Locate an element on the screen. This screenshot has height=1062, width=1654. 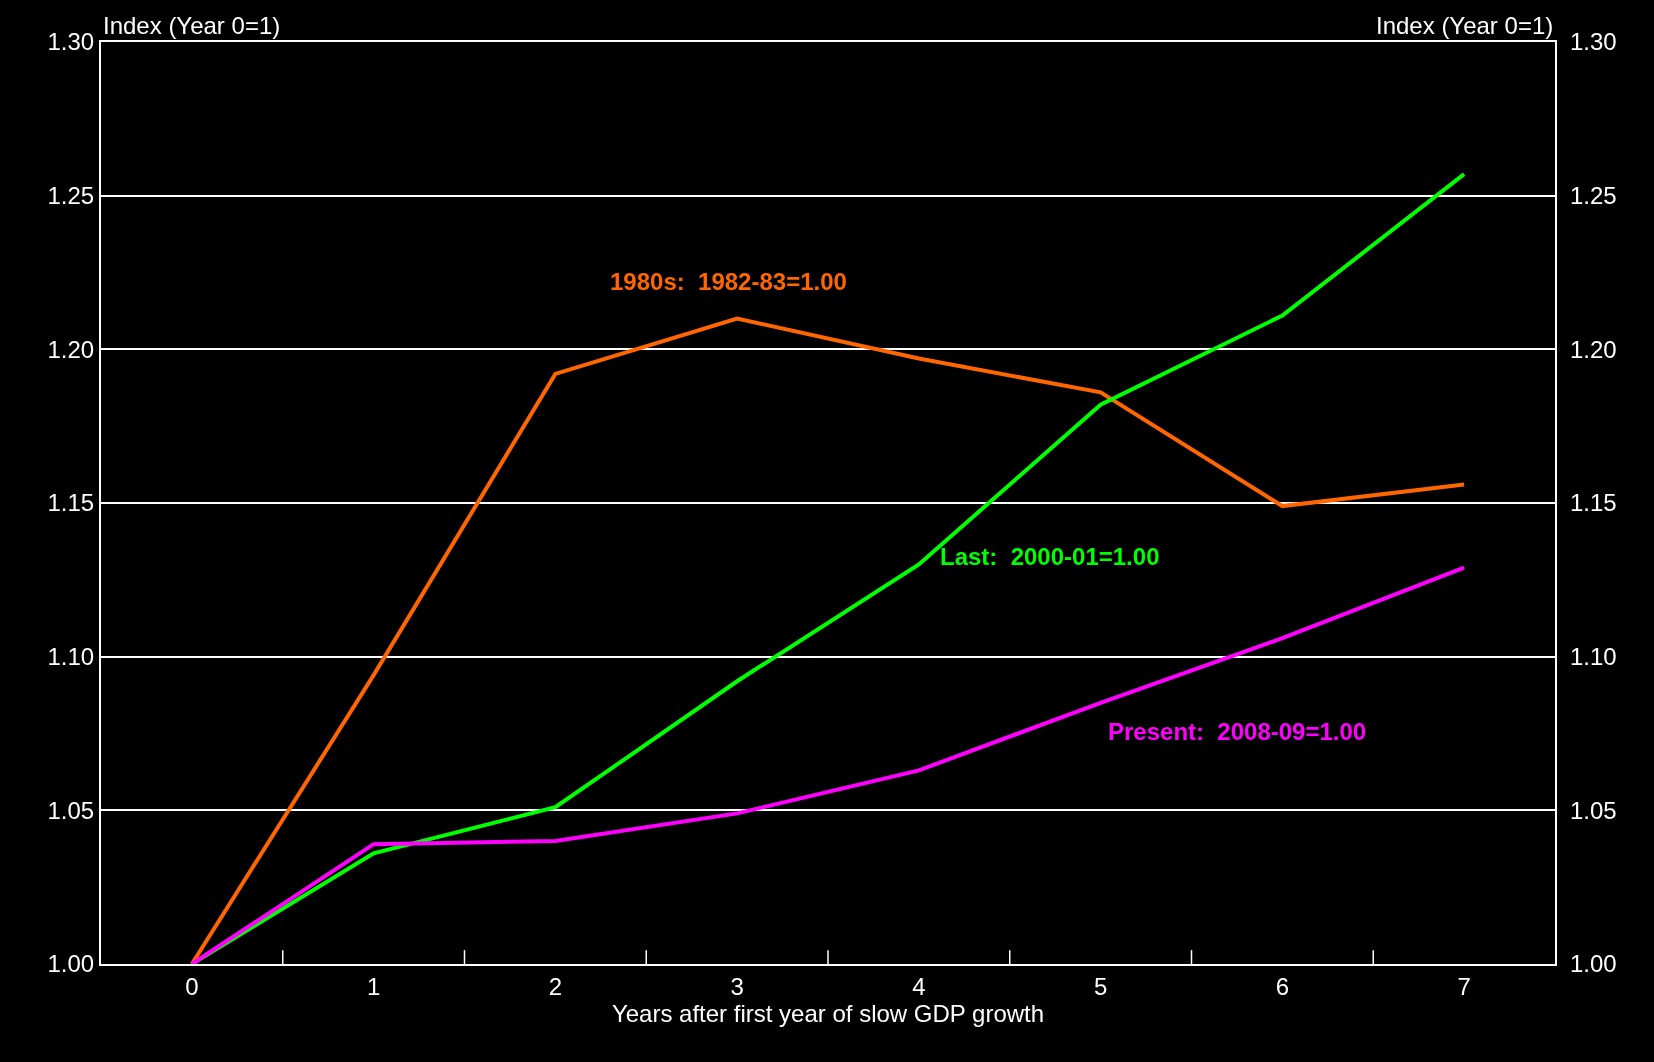
y2-axis-title: Index (Year 0=1) is located at coordinates (1465, 25).